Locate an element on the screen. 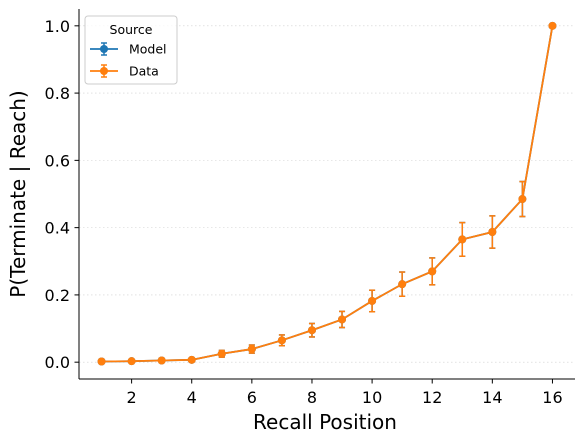 The image size is (583, 443). x-tick-label-0: 2 is located at coordinates (132, 397).